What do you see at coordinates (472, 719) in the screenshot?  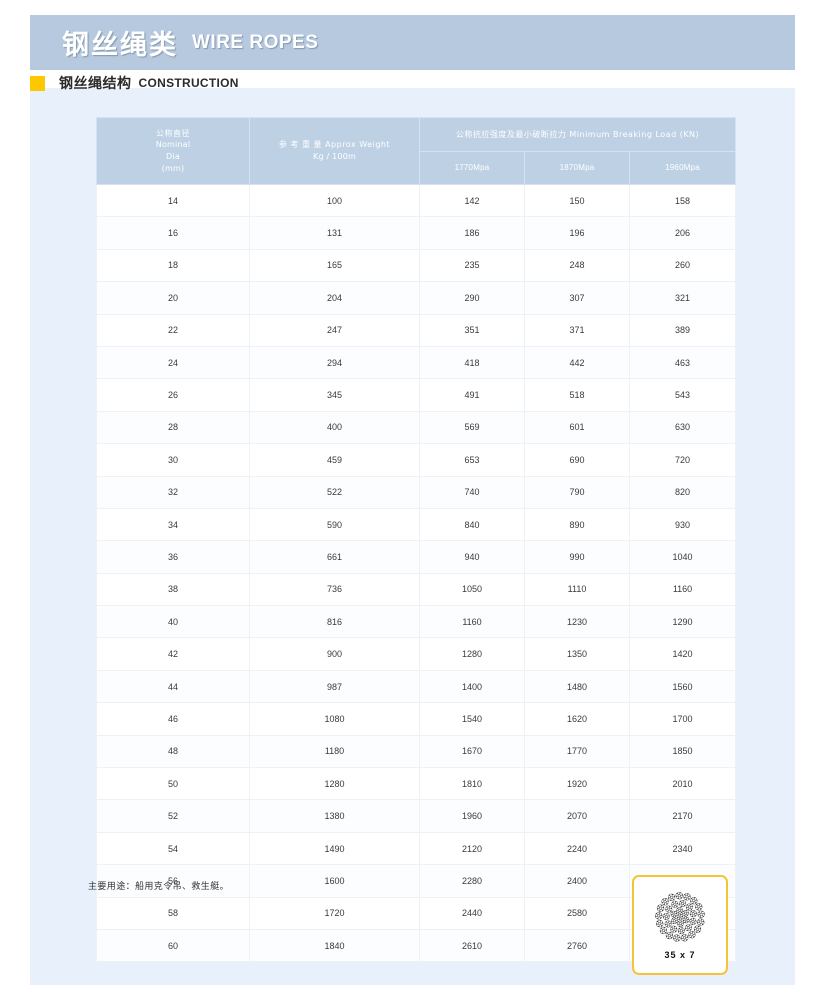 I see `cell-mbl_1770: 1540` at bounding box center [472, 719].